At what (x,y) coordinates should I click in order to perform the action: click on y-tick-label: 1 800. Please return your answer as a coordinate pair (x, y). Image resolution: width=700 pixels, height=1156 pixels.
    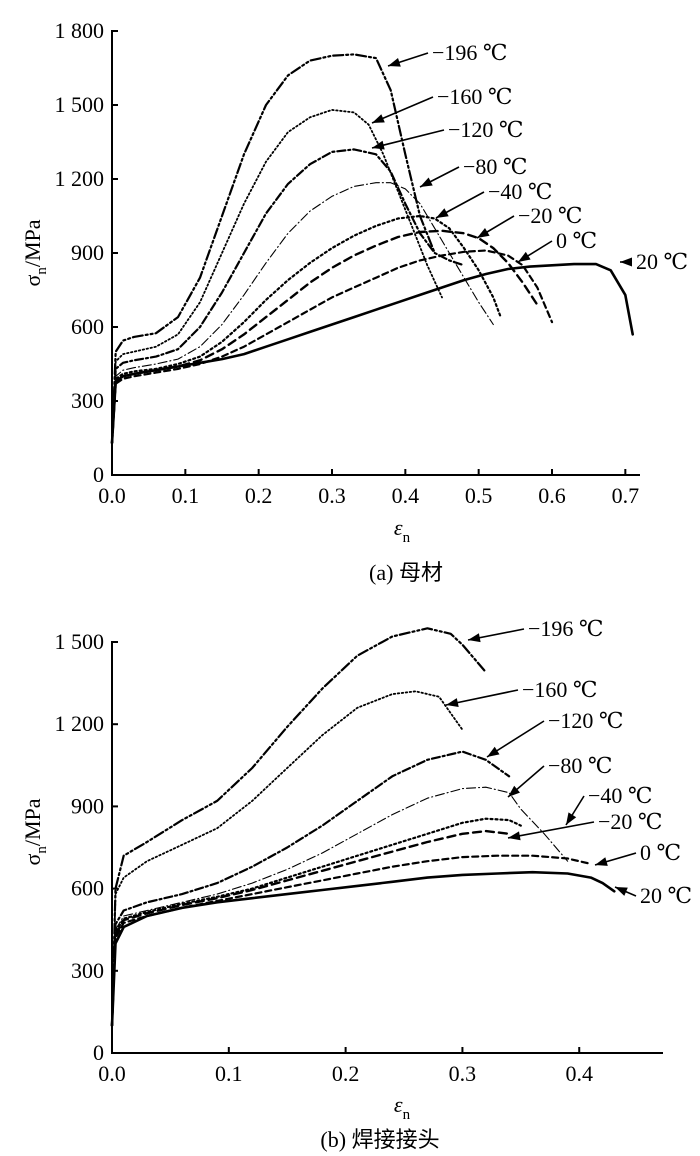
    Looking at the image, I should click on (80, 30).